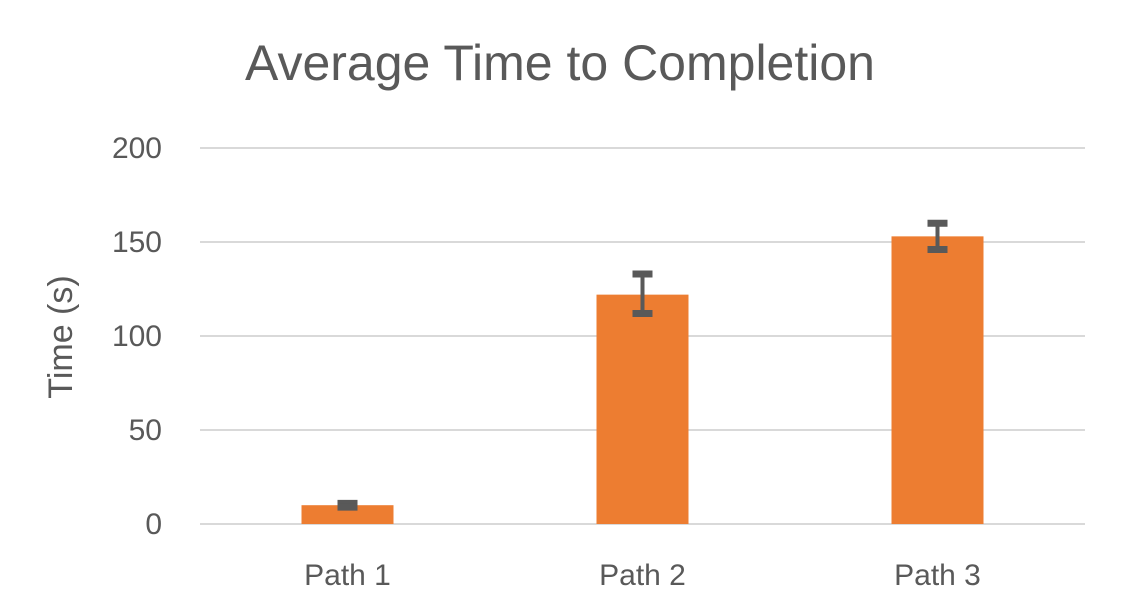  I want to click on y-tick-label: 50, so click(145, 430).